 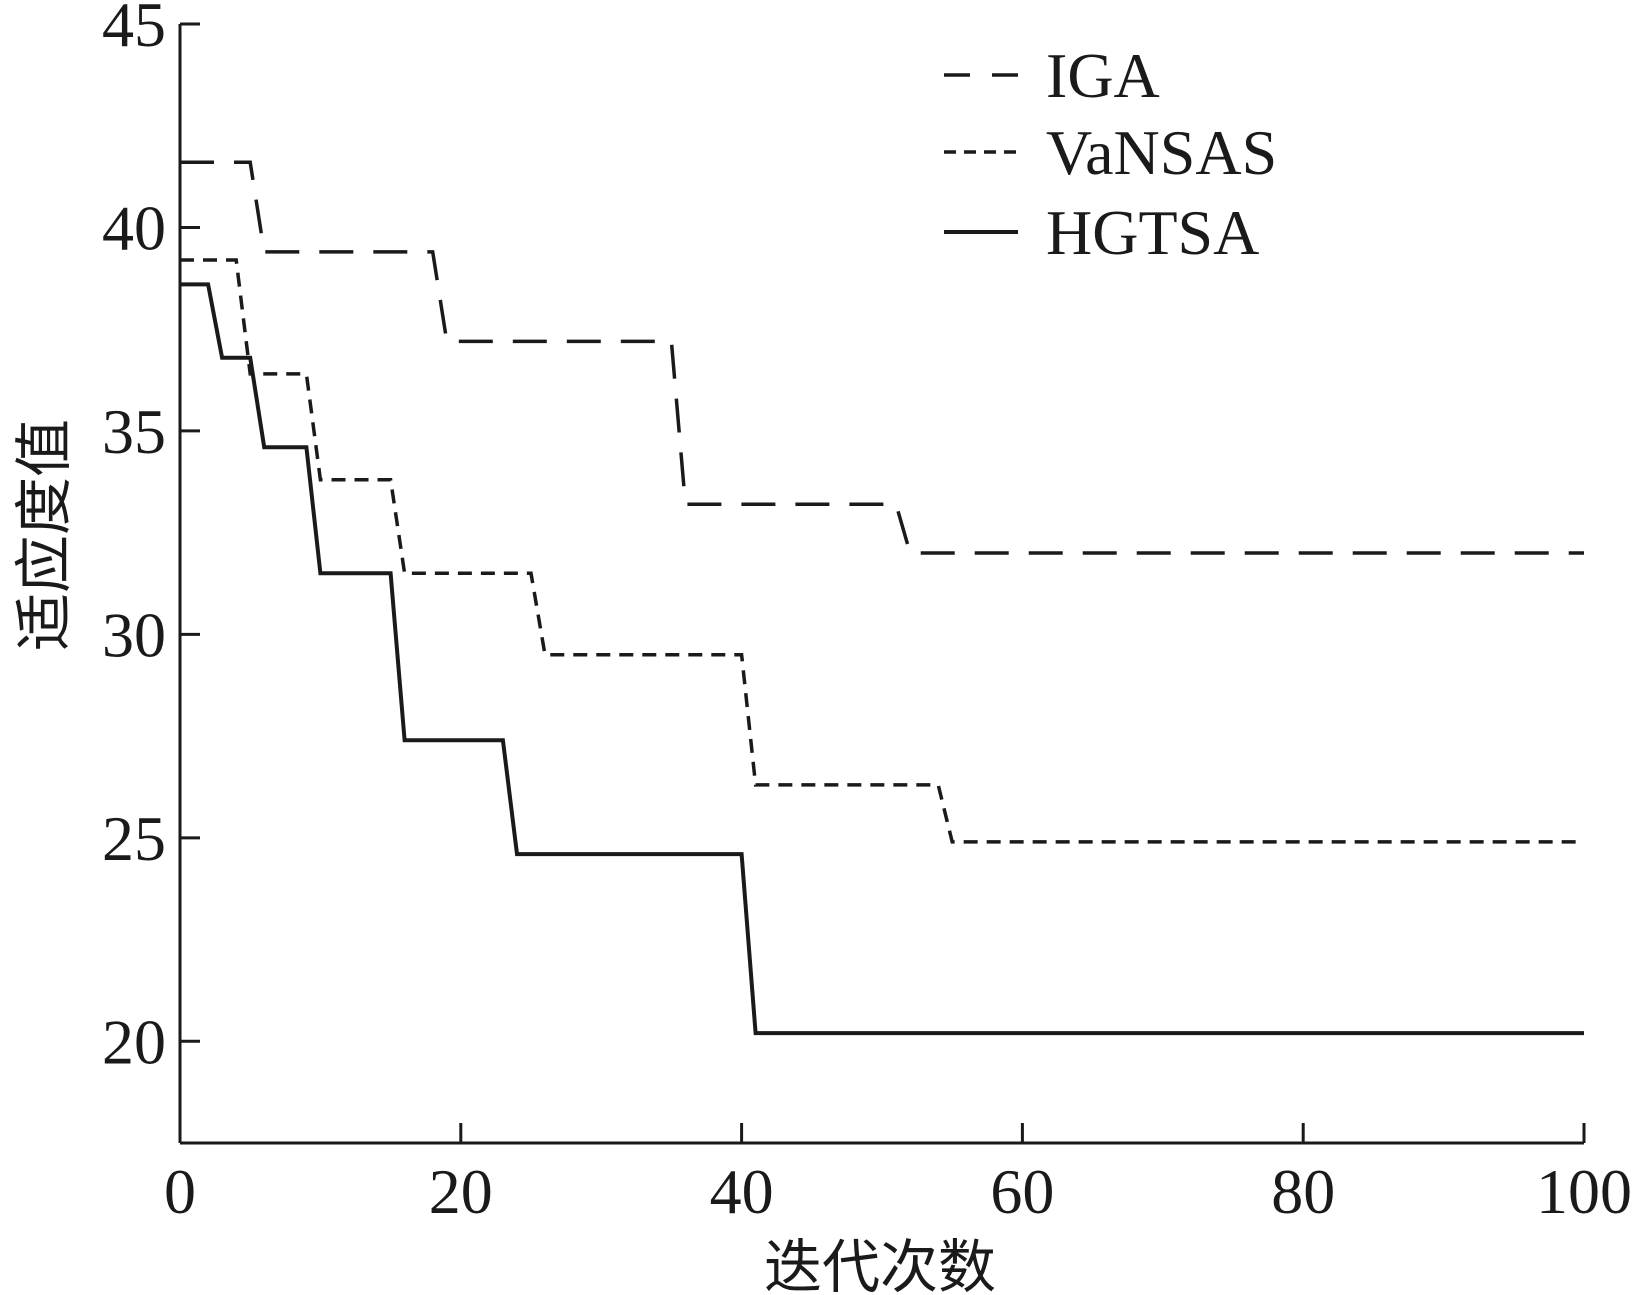 What do you see at coordinates (1103, 75) in the screenshot?
I see `legend-label-iga: IGA` at bounding box center [1103, 75].